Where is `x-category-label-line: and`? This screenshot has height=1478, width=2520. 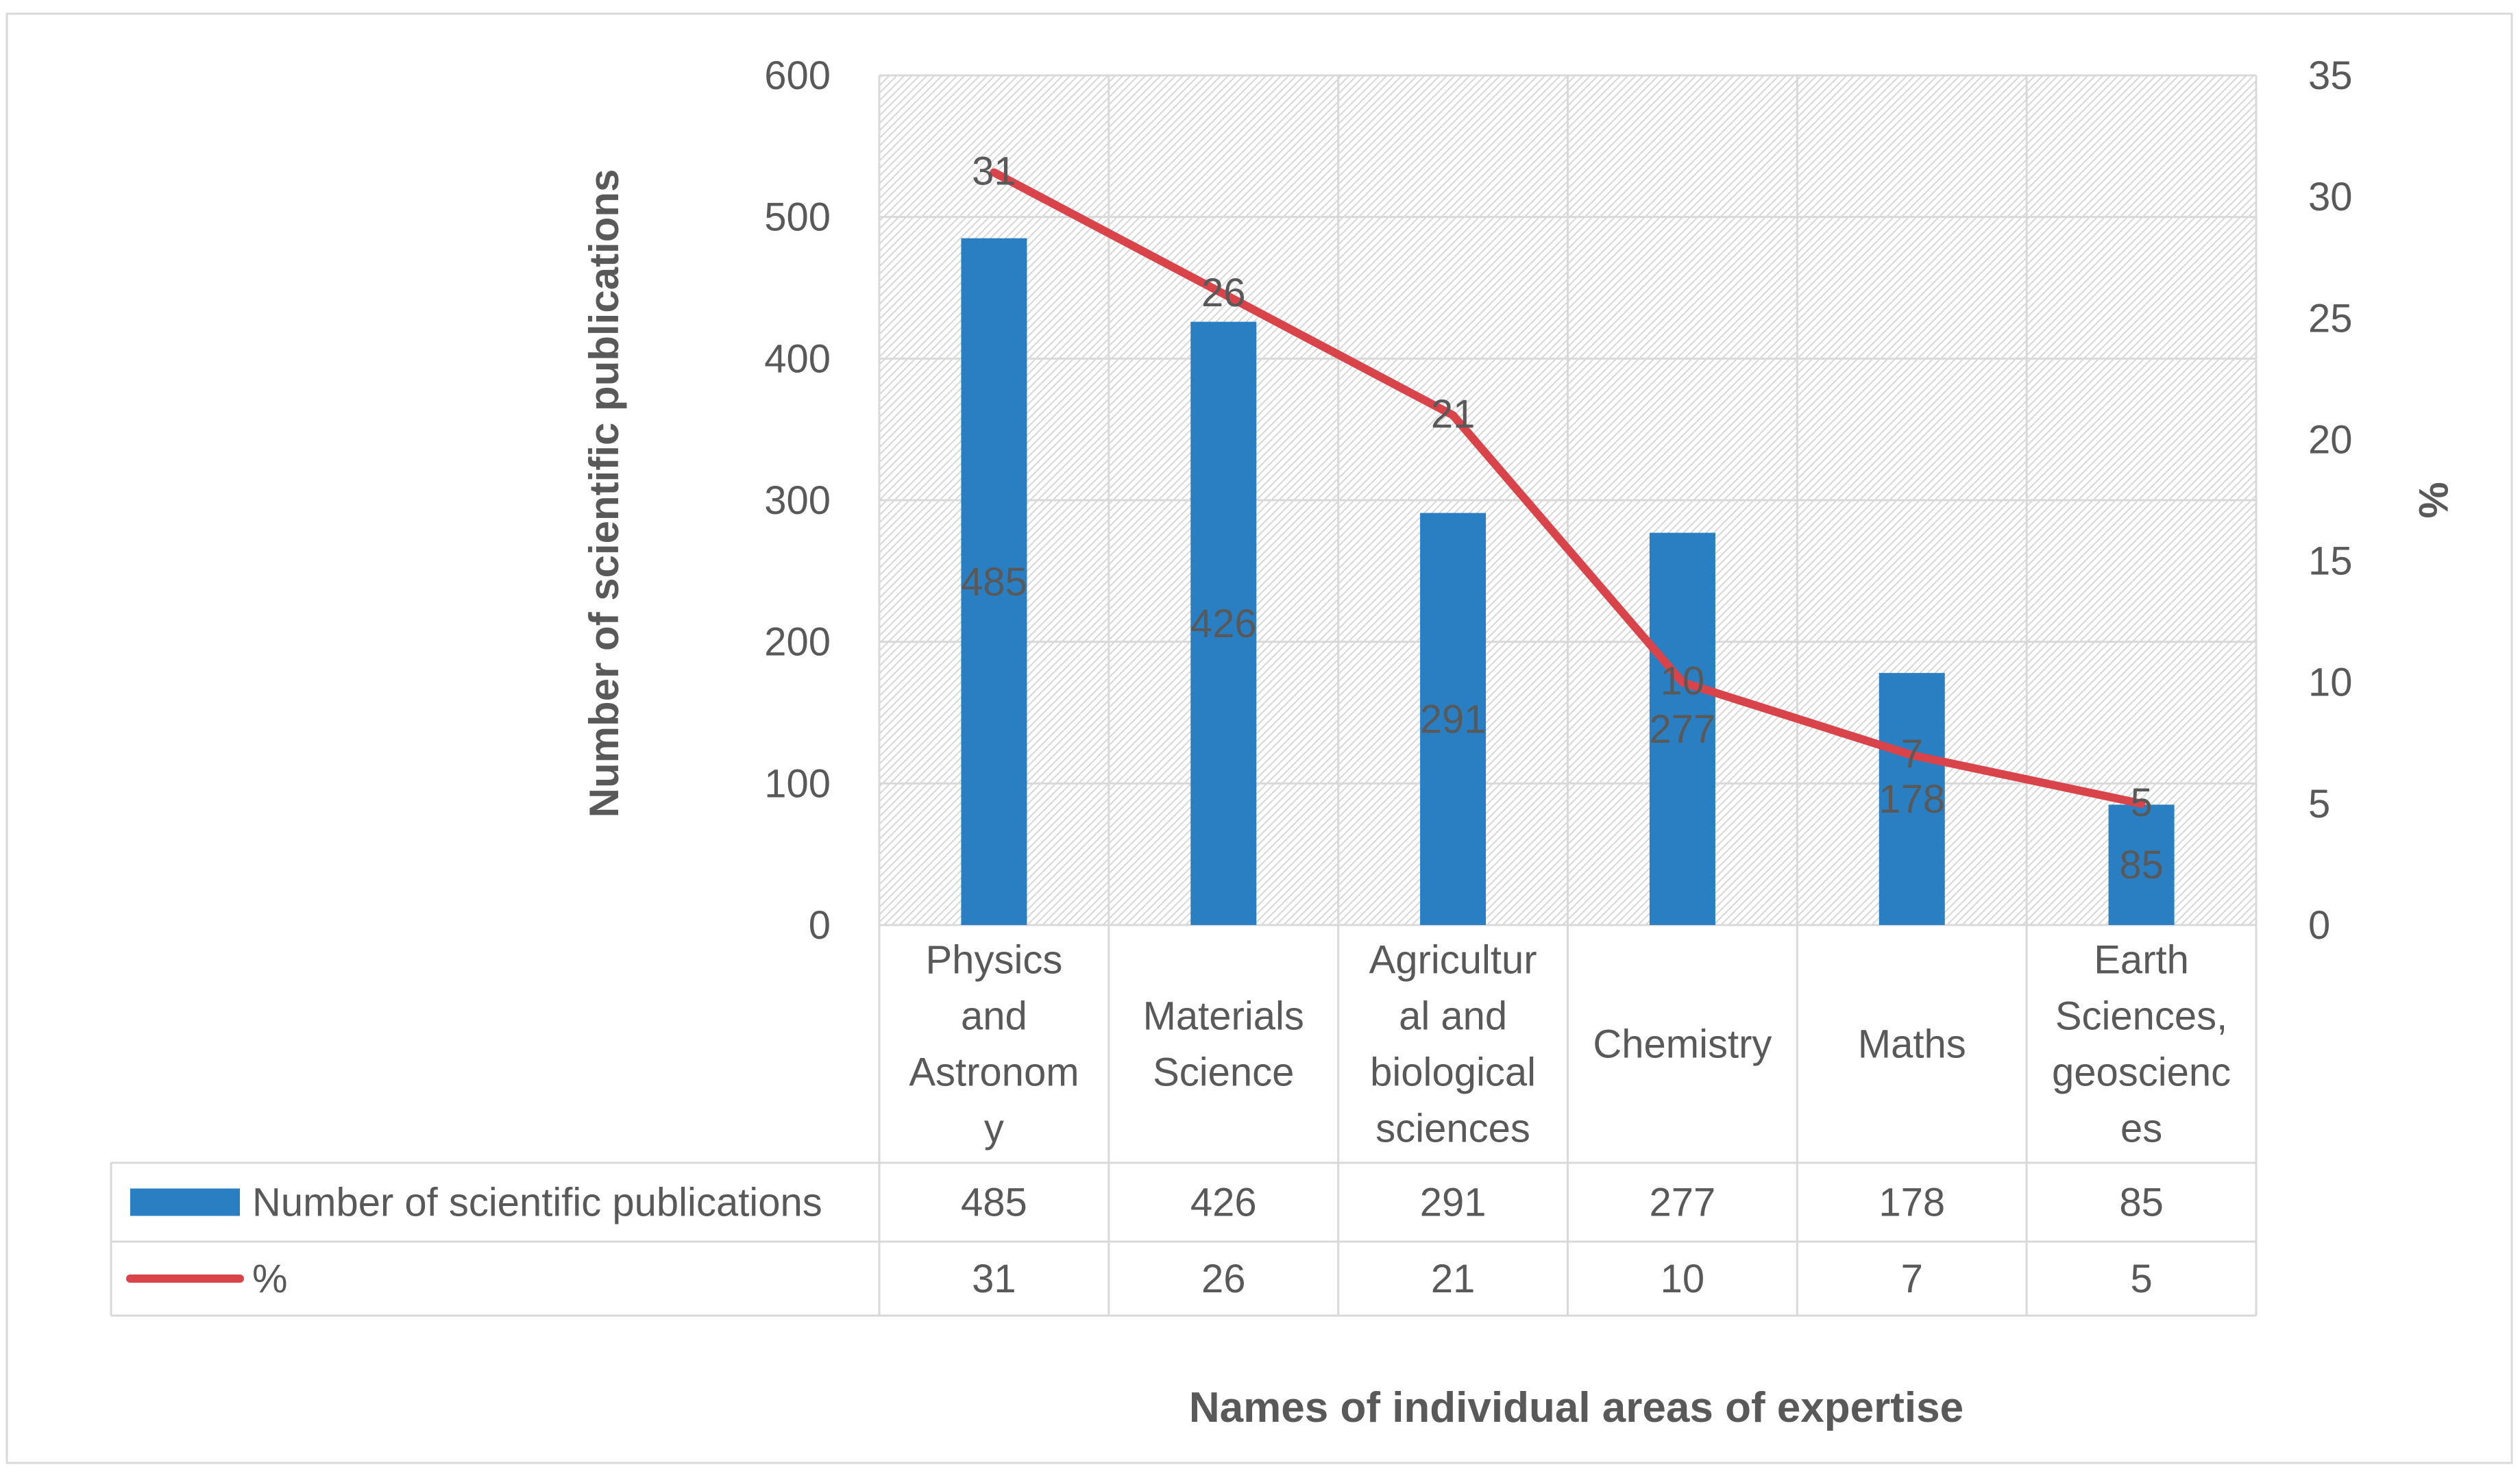 x-category-label-line: and is located at coordinates (994, 1016).